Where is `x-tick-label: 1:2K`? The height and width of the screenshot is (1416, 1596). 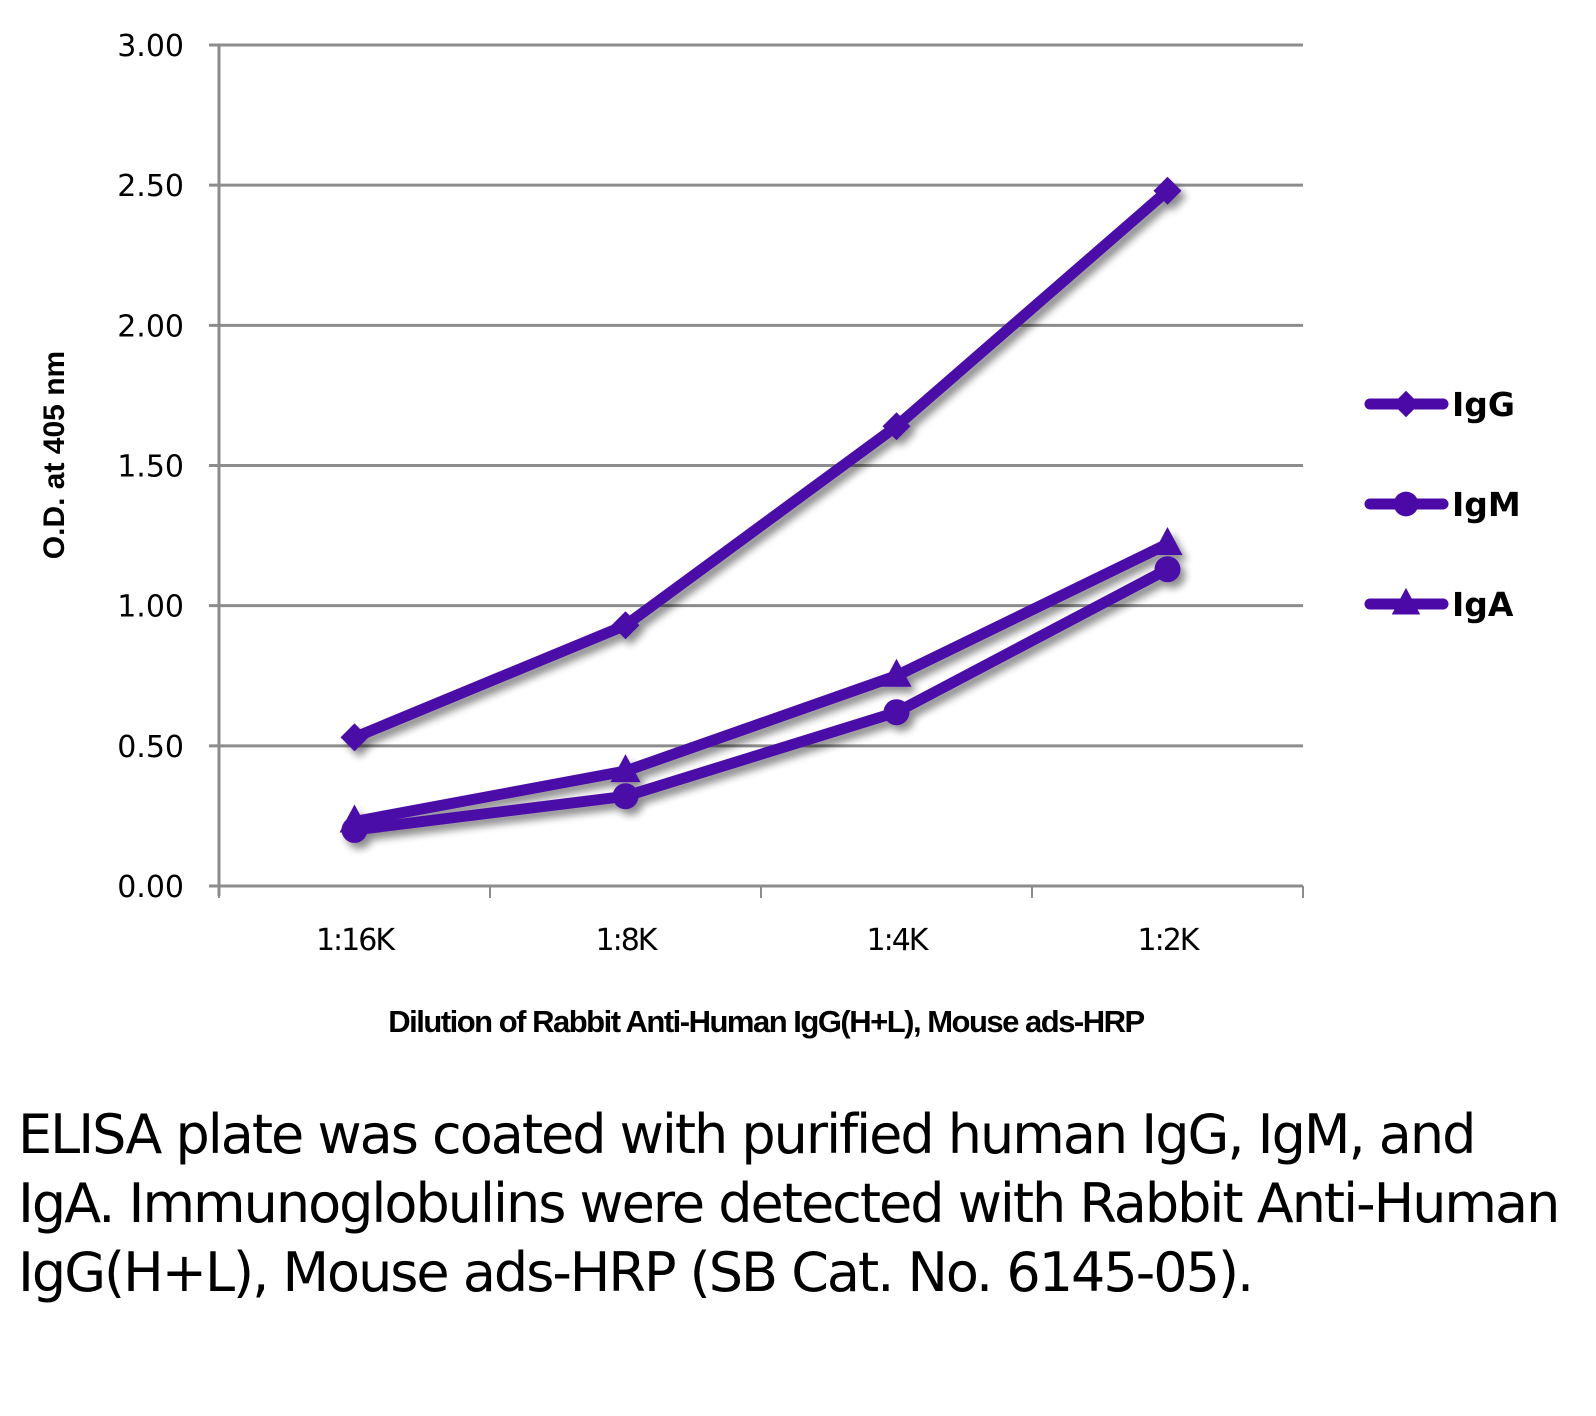 x-tick-label: 1:2K is located at coordinates (1169, 940).